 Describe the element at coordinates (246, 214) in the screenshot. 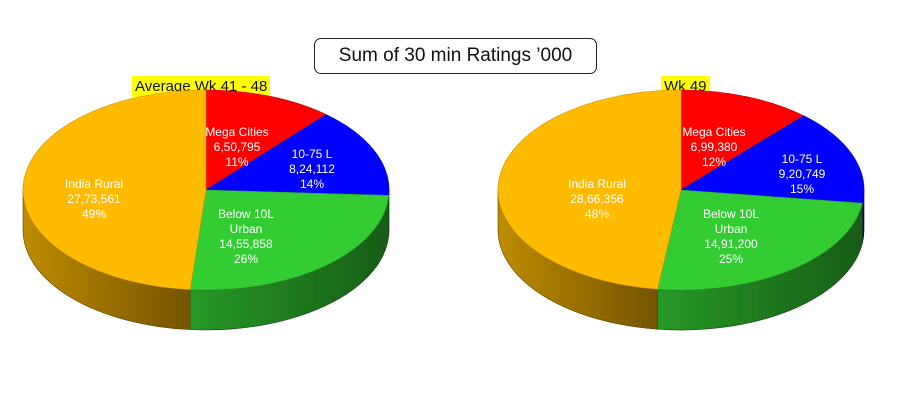

I see `pie-1-label-line: Below 10L` at that location.